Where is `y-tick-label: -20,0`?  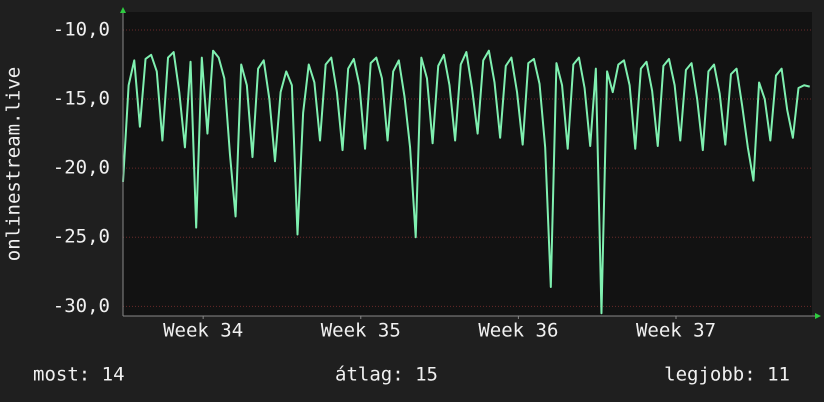 y-tick-label: -20,0 is located at coordinates (81, 168).